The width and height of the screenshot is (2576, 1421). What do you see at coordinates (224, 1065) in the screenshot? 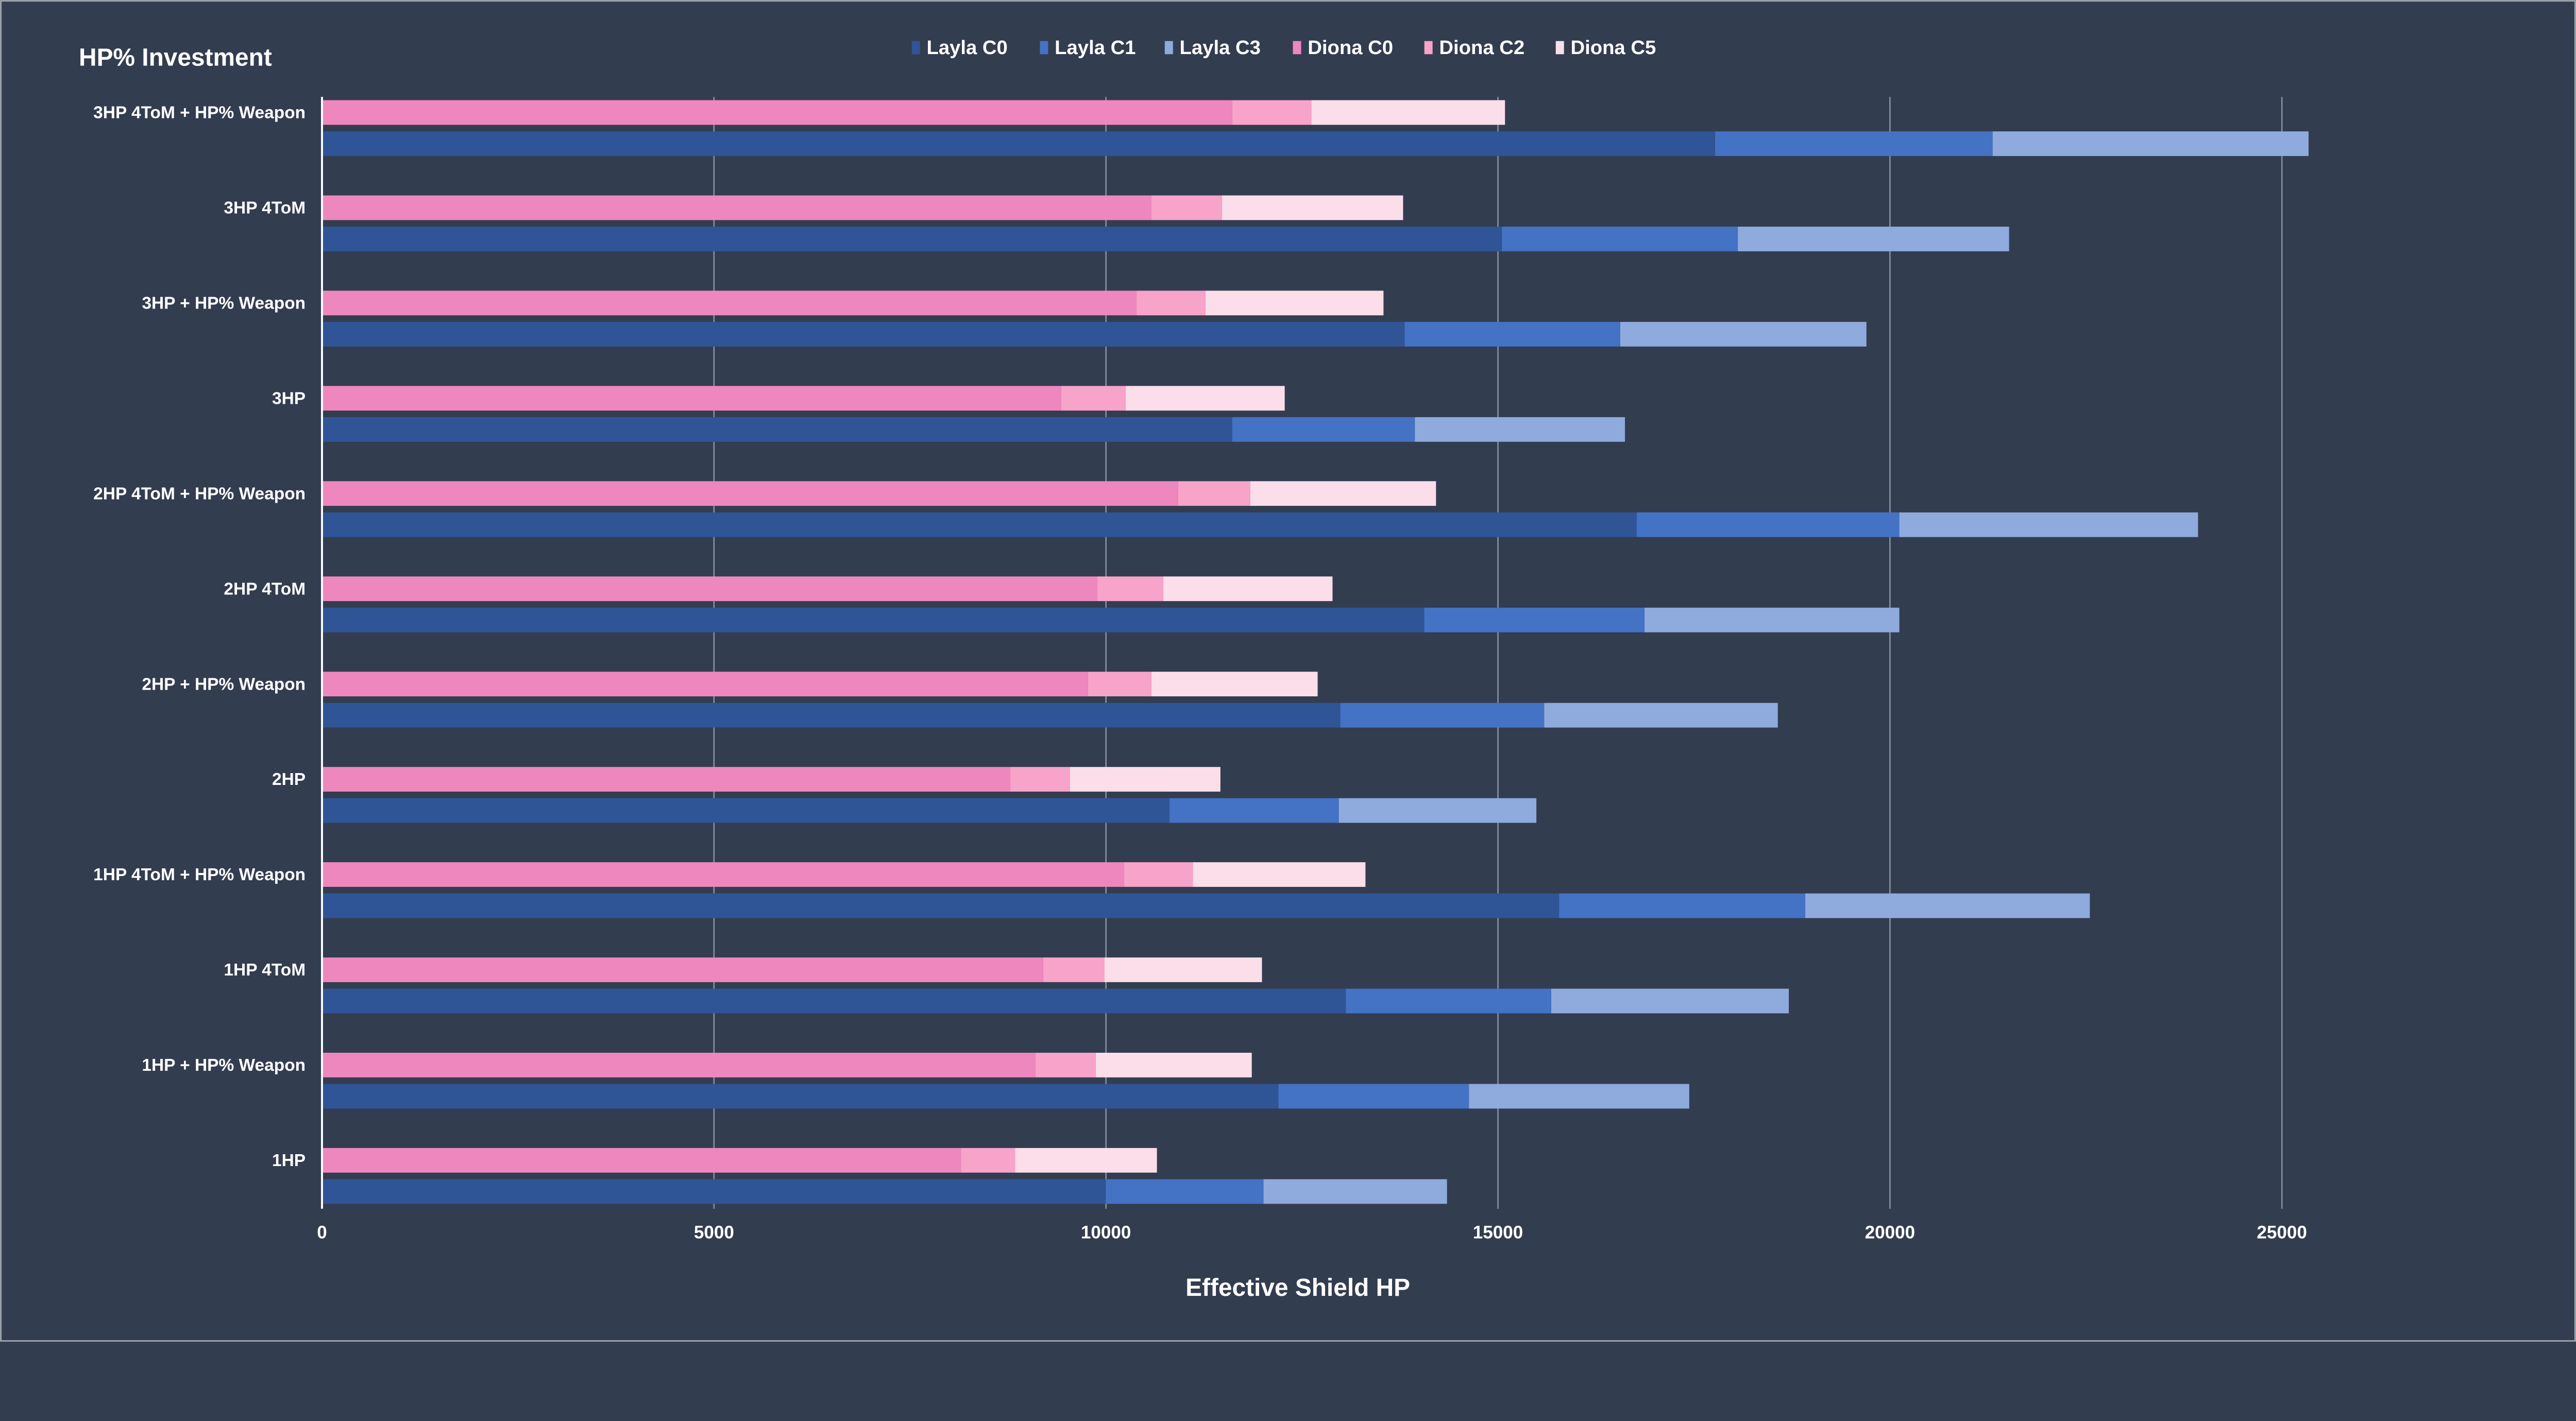
I see `y-tick-label: 1HP + HP% Weapon` at bounding box center [224, 1065].